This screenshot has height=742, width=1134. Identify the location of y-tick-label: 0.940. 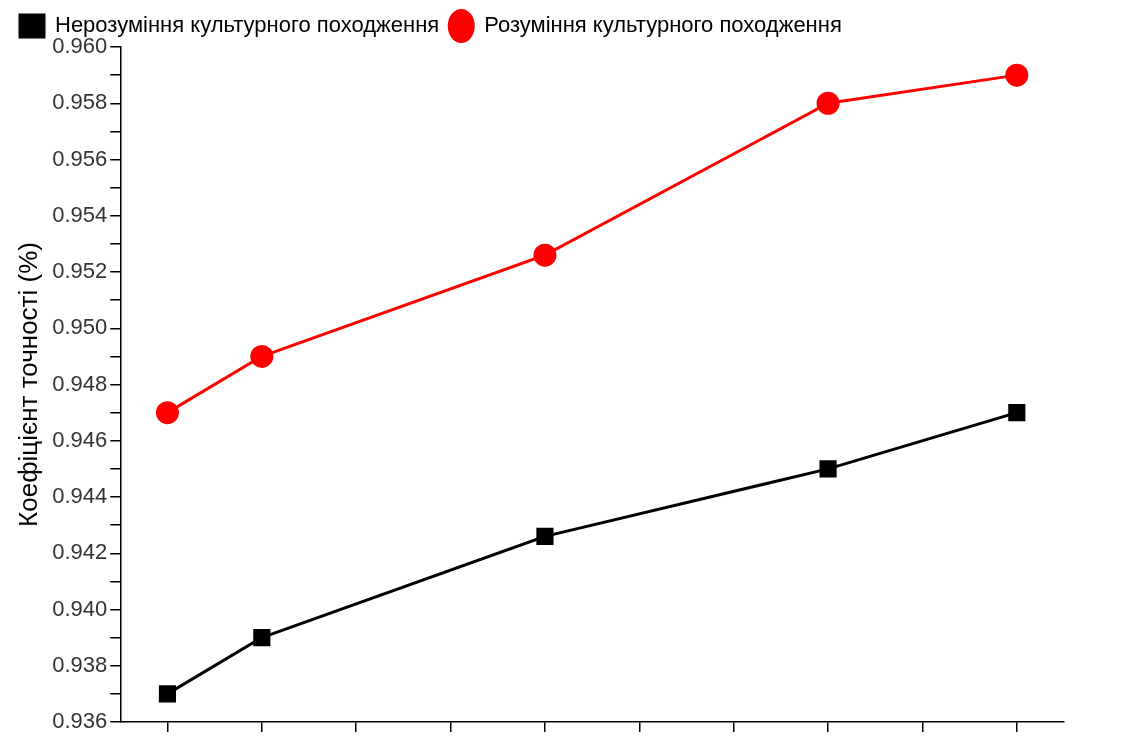
(80, 608).